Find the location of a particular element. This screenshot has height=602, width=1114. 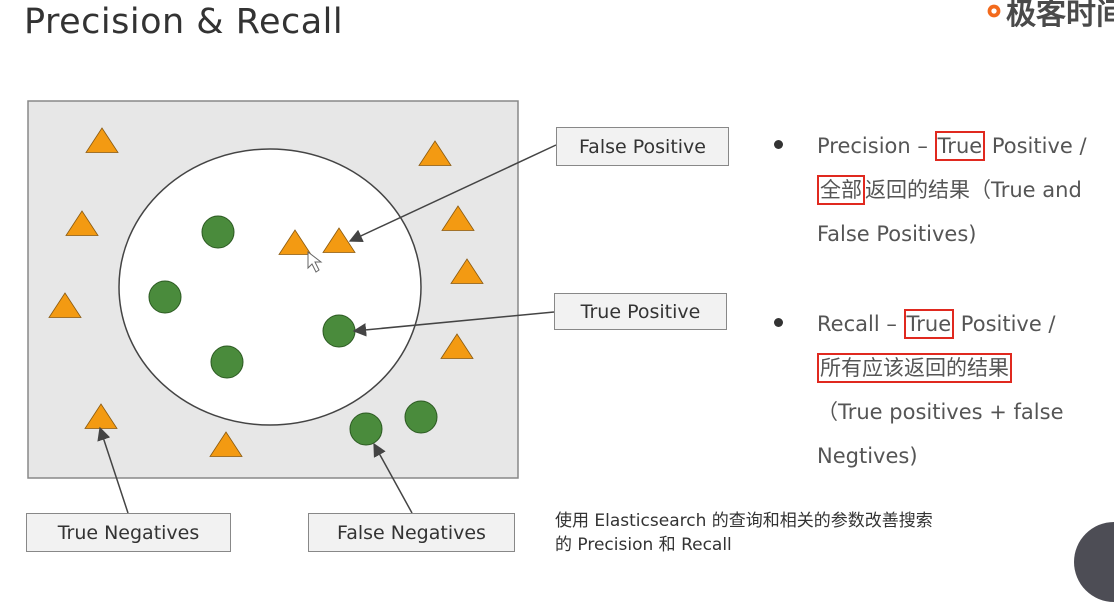

recall-should-return-highlight: 所有应该返回的结果 is located at coordinates (914, 368).